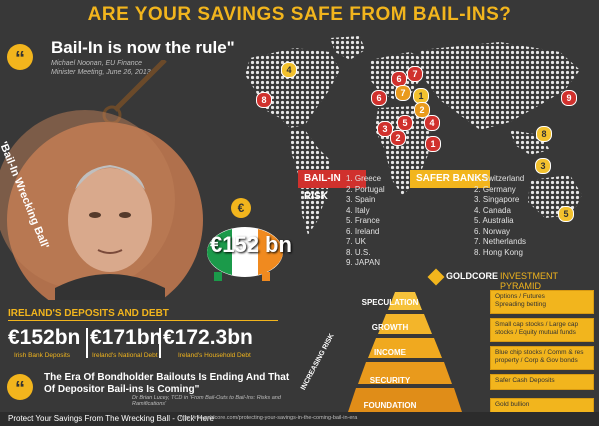 This screenshot has height=426, width=599. What do you see at coordinates (498, 252) in the screenshot?
I see `list-item: 8. Hong Kong` at bounding box center [498, 252].